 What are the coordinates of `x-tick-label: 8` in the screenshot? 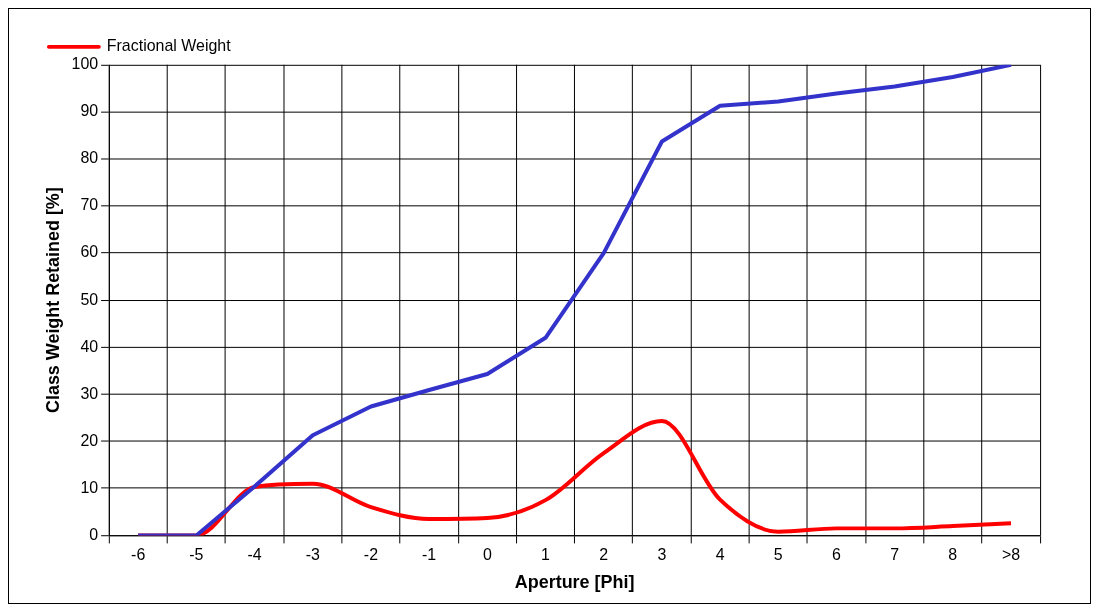 It's located at (953, 555).